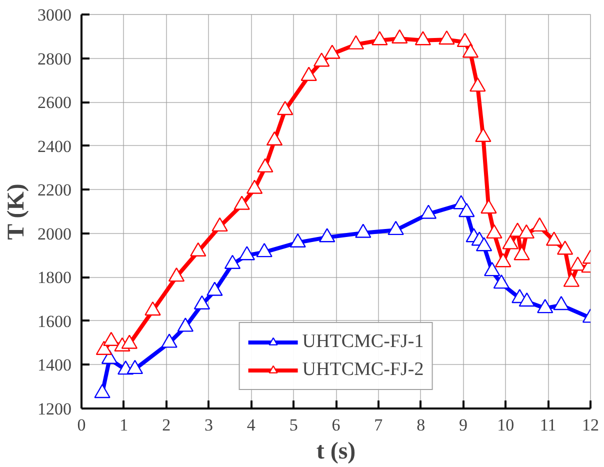 This screenshot has width=604, height=467. What do you see at coordinates (379, 425) in the screenshot?
I see `x-tick-label: 7` at bounding box center [379, 425].